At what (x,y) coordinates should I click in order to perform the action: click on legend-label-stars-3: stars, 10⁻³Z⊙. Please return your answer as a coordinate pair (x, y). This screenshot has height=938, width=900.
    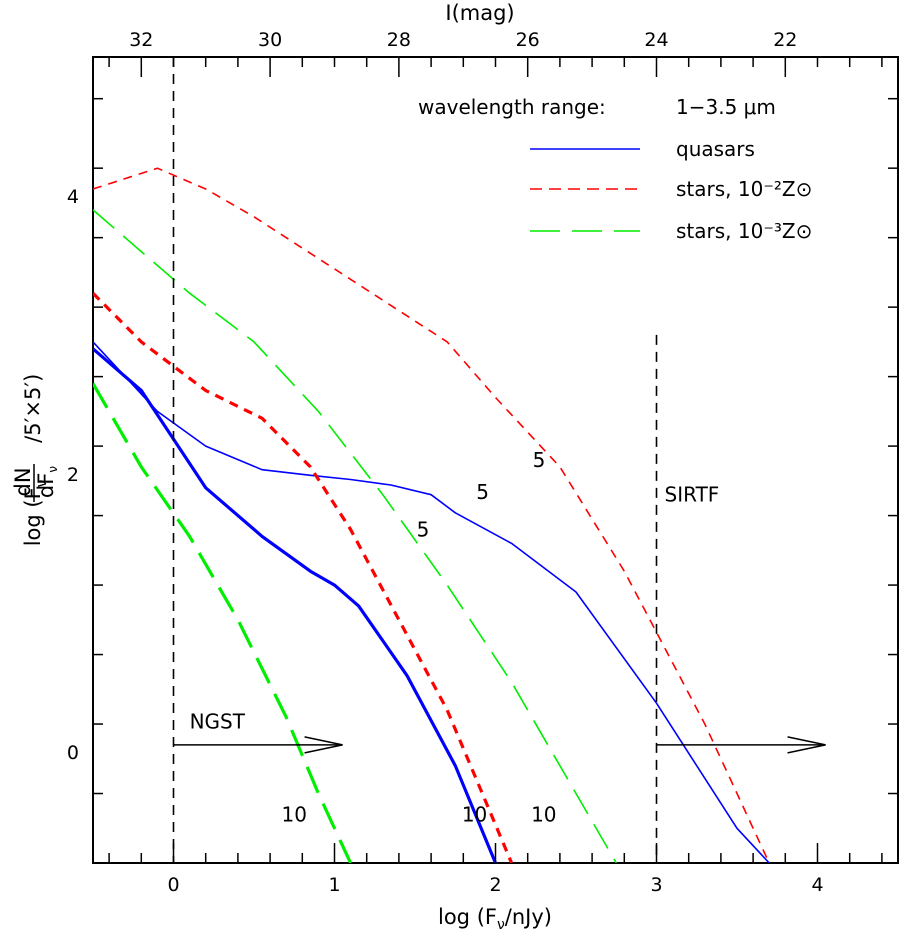
    Looking at the image, I should click on (744, 231).